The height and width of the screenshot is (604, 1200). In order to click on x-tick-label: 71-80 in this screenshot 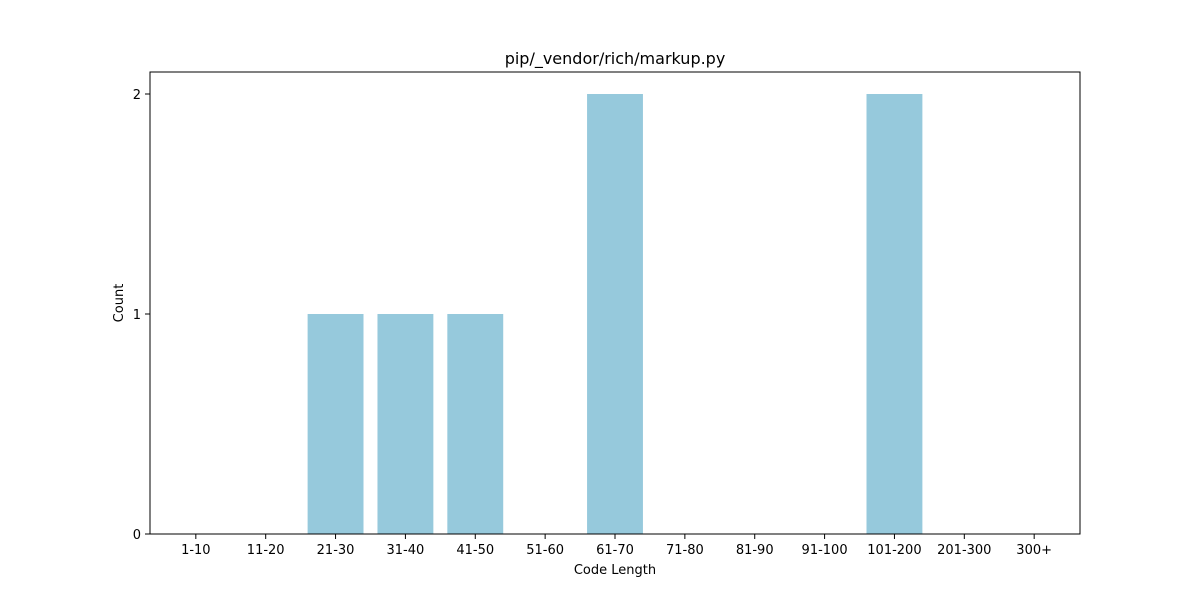, I will do `click(685, 550)`.